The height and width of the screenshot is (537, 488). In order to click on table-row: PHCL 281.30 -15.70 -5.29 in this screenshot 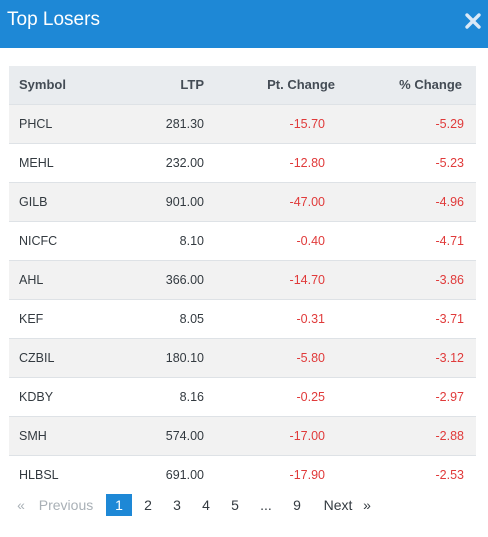, I will do `click(242, 123)`.